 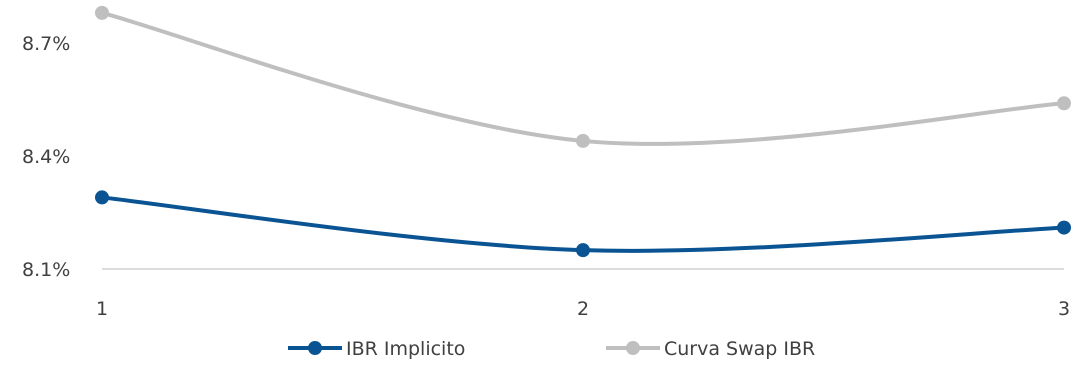 What do you see at coordinates (102, 309) in the screenshot?
I see `x-tick-label: 1` at bounding box center [102, 309].